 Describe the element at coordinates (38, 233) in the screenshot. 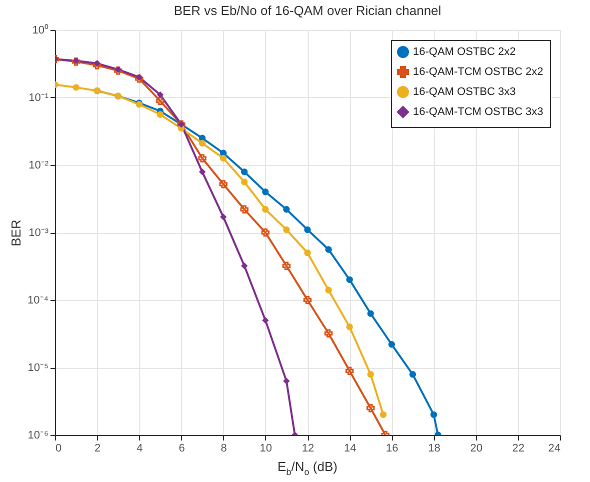

I see `y-tick-label: 10⁻³` at that location.